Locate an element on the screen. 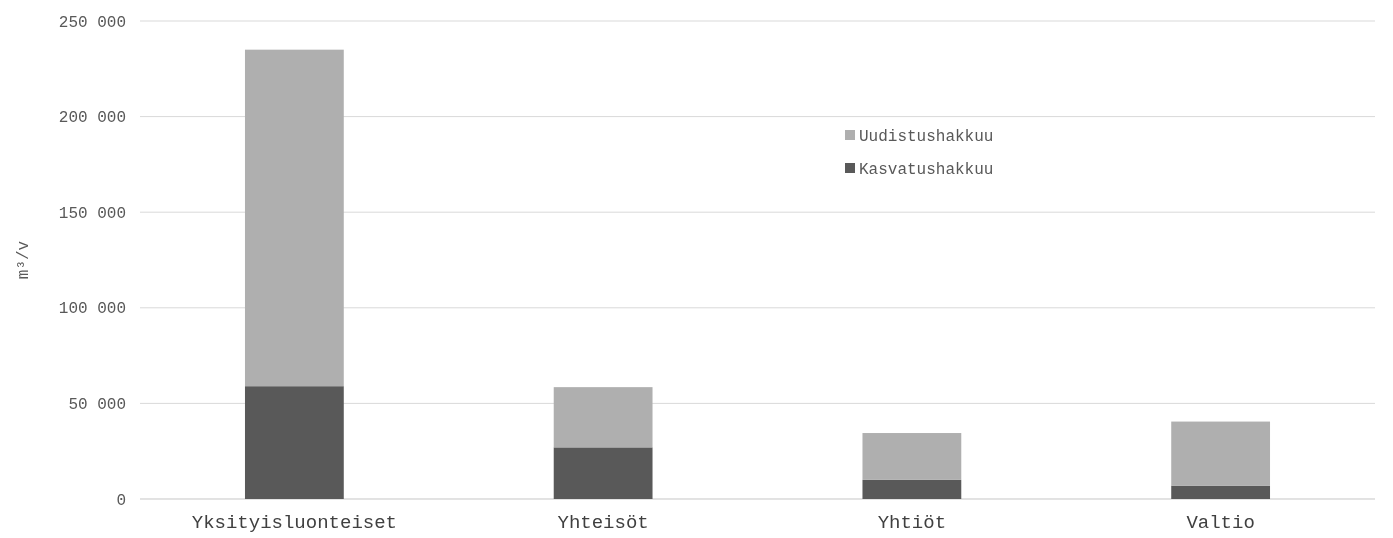 This screenshot has height=538, width=1393. x-tick-label: Valtio is located at coordinates (1220, 523).